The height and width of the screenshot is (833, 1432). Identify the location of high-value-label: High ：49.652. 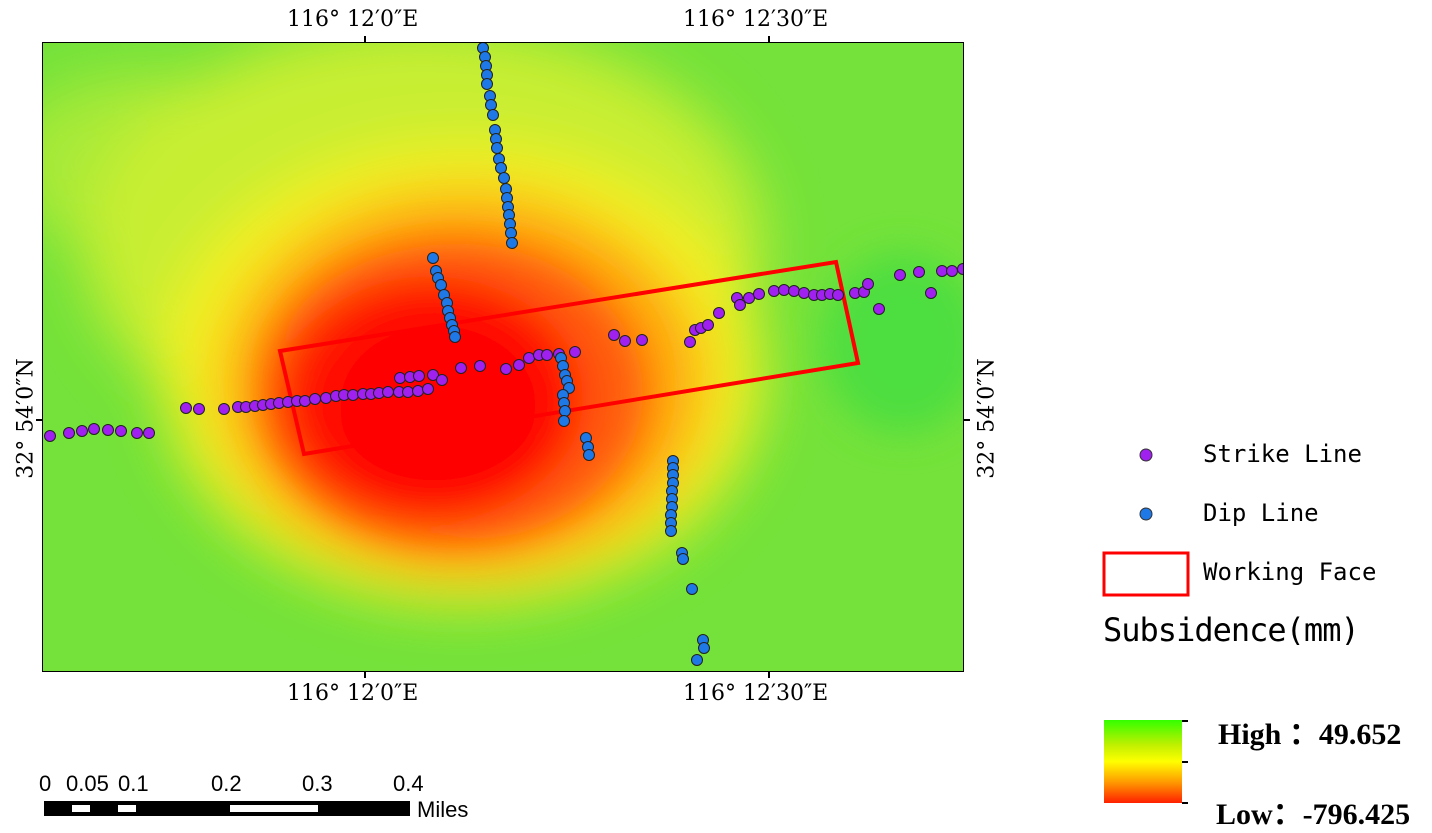
(1310, 734).